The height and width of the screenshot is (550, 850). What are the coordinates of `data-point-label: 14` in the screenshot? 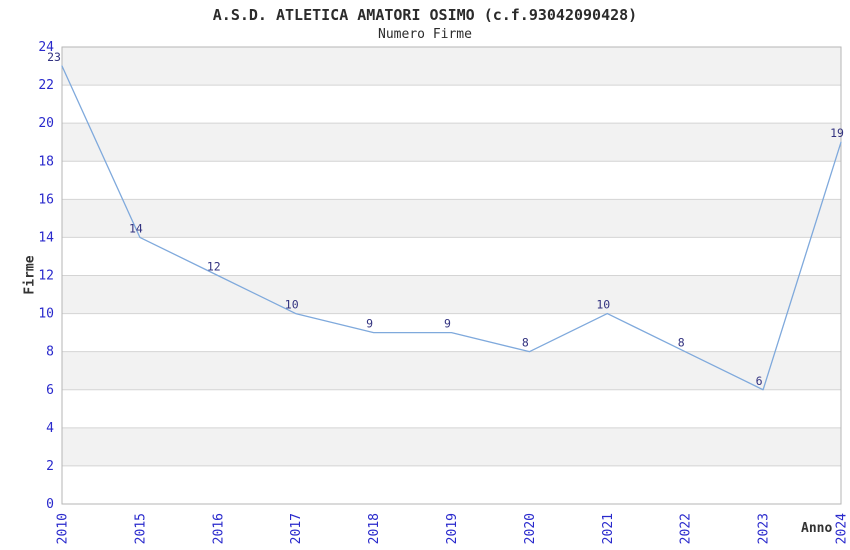 It's located at (136, 228).